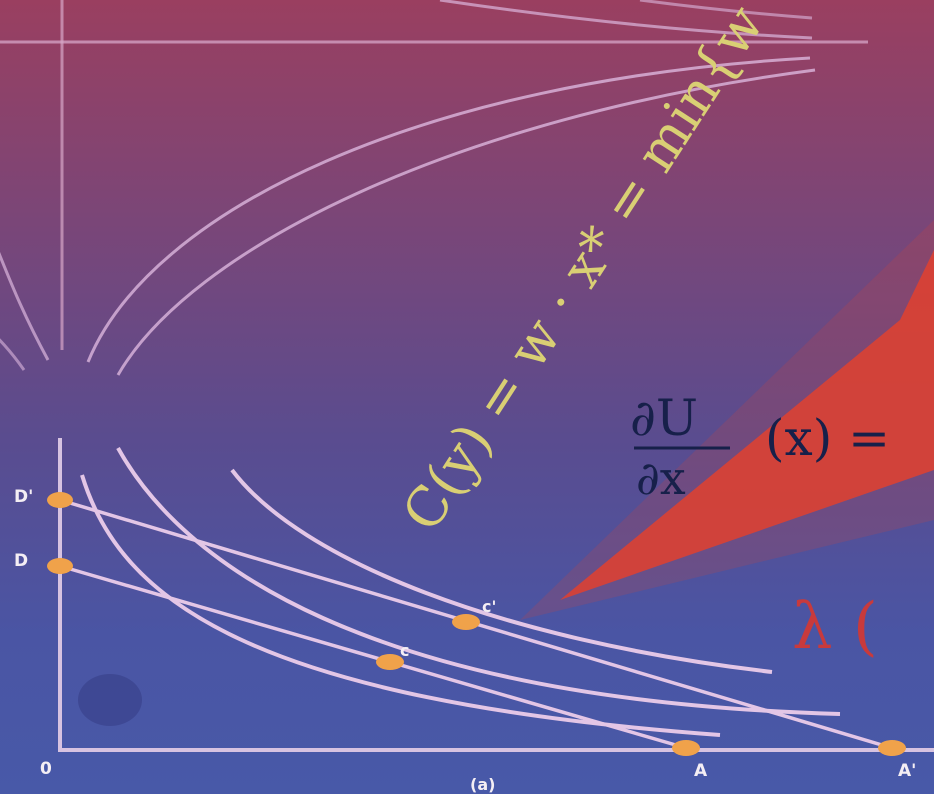  Describe the element at coordinates (907, 771) in the screenshot. I see `label-a-prime: A'` at that location.